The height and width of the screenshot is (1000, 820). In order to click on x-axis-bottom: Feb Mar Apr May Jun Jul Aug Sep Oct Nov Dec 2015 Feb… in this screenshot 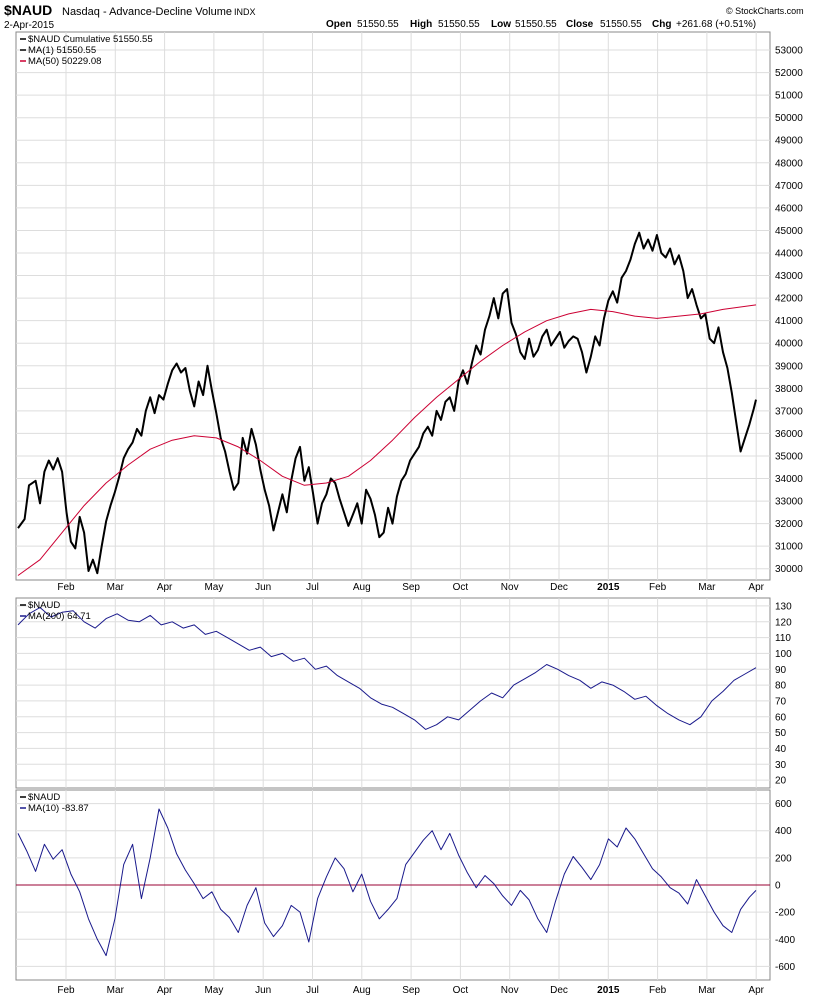, I will do `click(410, 990)`.